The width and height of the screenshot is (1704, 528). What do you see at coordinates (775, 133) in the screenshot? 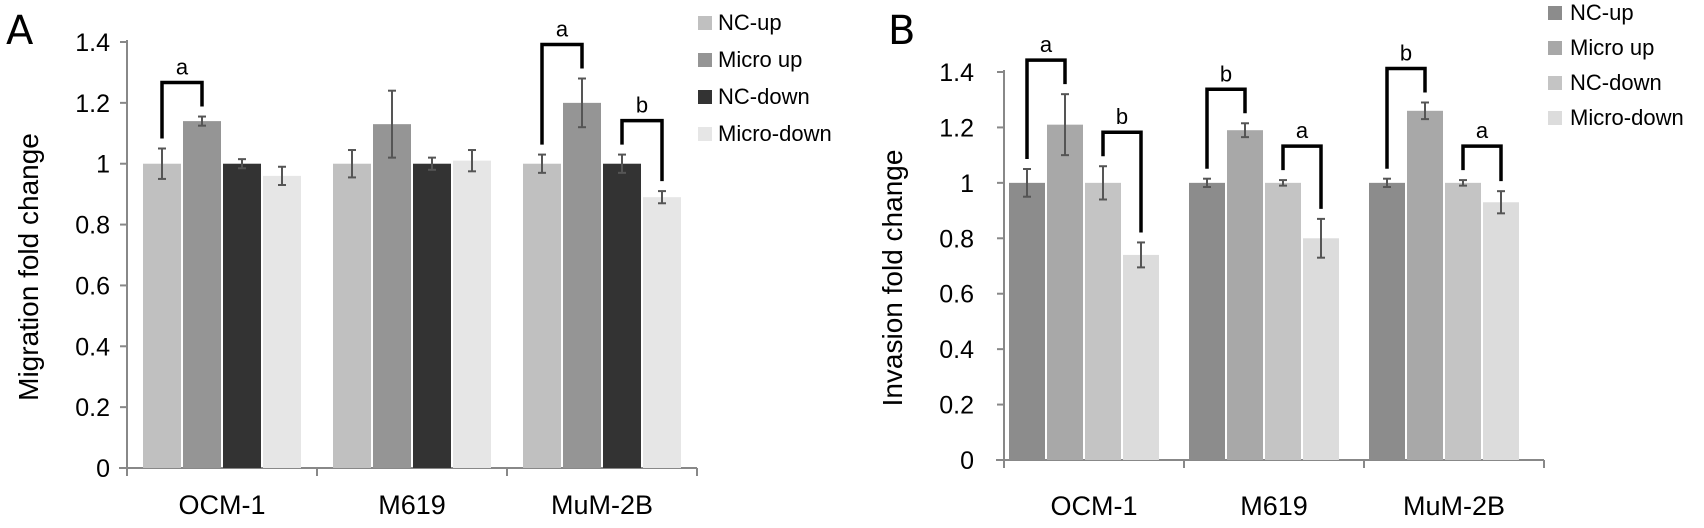
I see `panel-a-legend-label: Micro-down` at bounding box center [775, 133].